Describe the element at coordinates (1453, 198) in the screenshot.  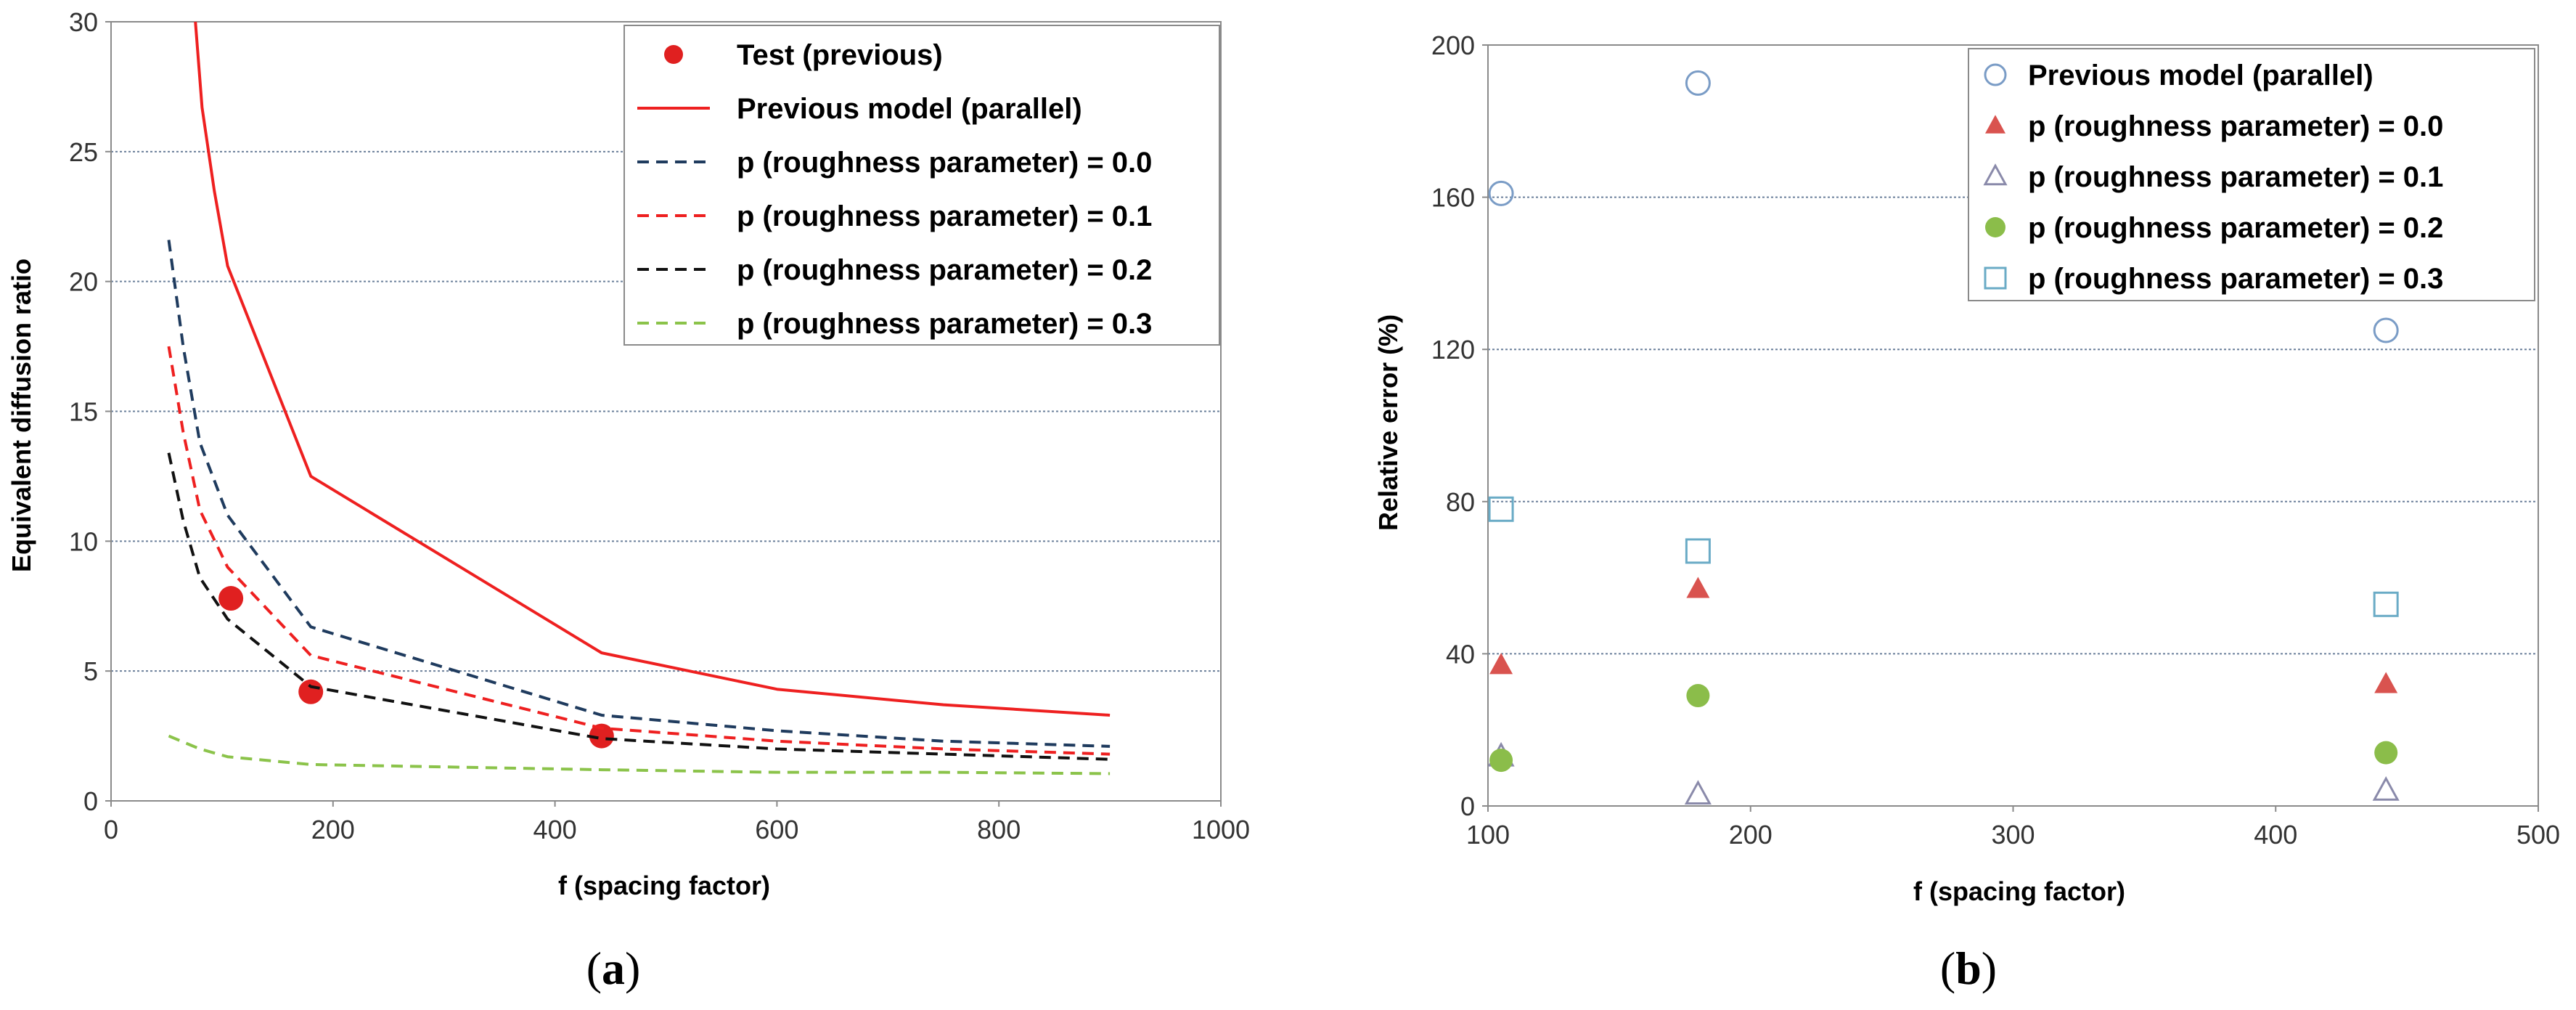
I see `chart-b-y-tick-label: 160` at that location.